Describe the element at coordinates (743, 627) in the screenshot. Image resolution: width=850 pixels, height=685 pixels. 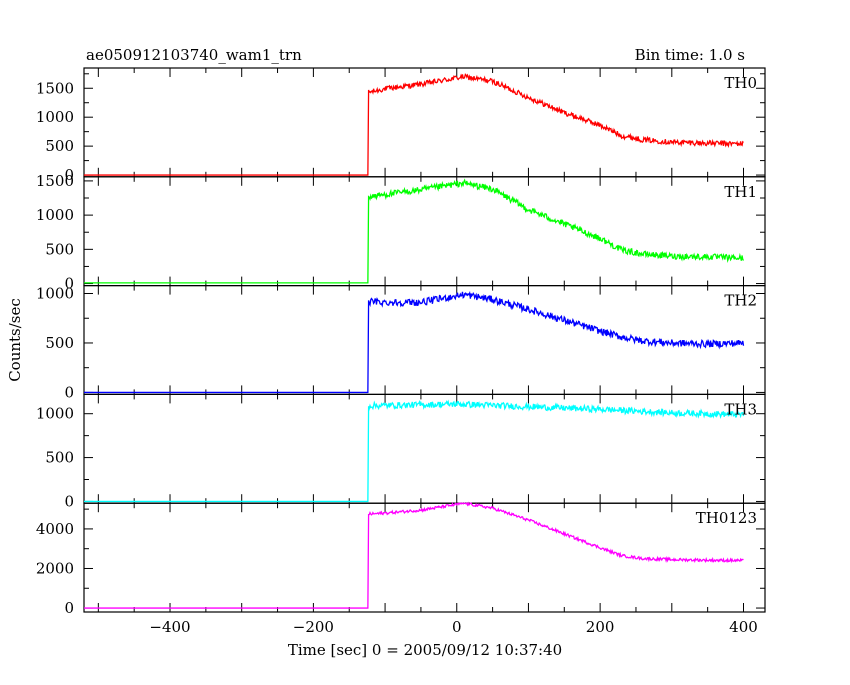
I see `x-tick-label: 400` at that location.